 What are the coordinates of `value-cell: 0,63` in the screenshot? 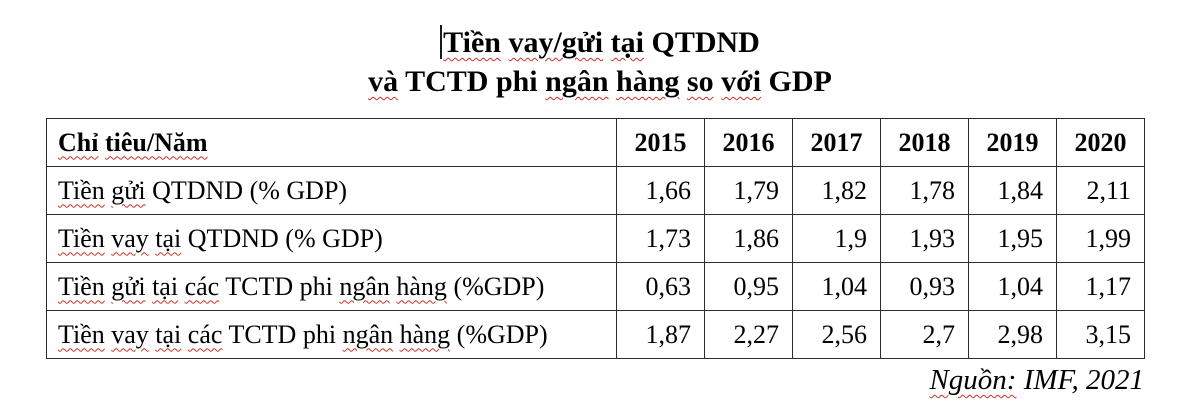 It's located at (660, 286).